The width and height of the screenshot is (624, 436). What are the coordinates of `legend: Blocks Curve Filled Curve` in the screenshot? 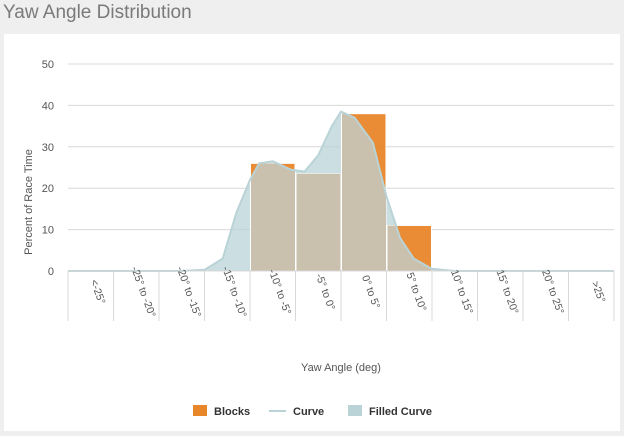 It's located at (312, 411).